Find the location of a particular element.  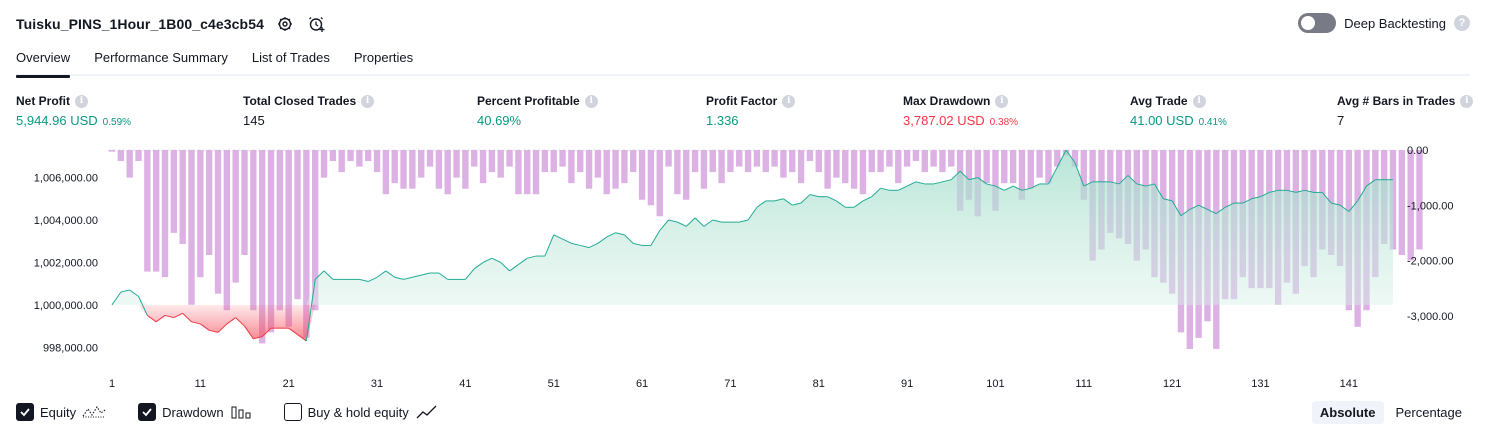

x-axis-tick: 121 is located at coordinates (1172, 384).